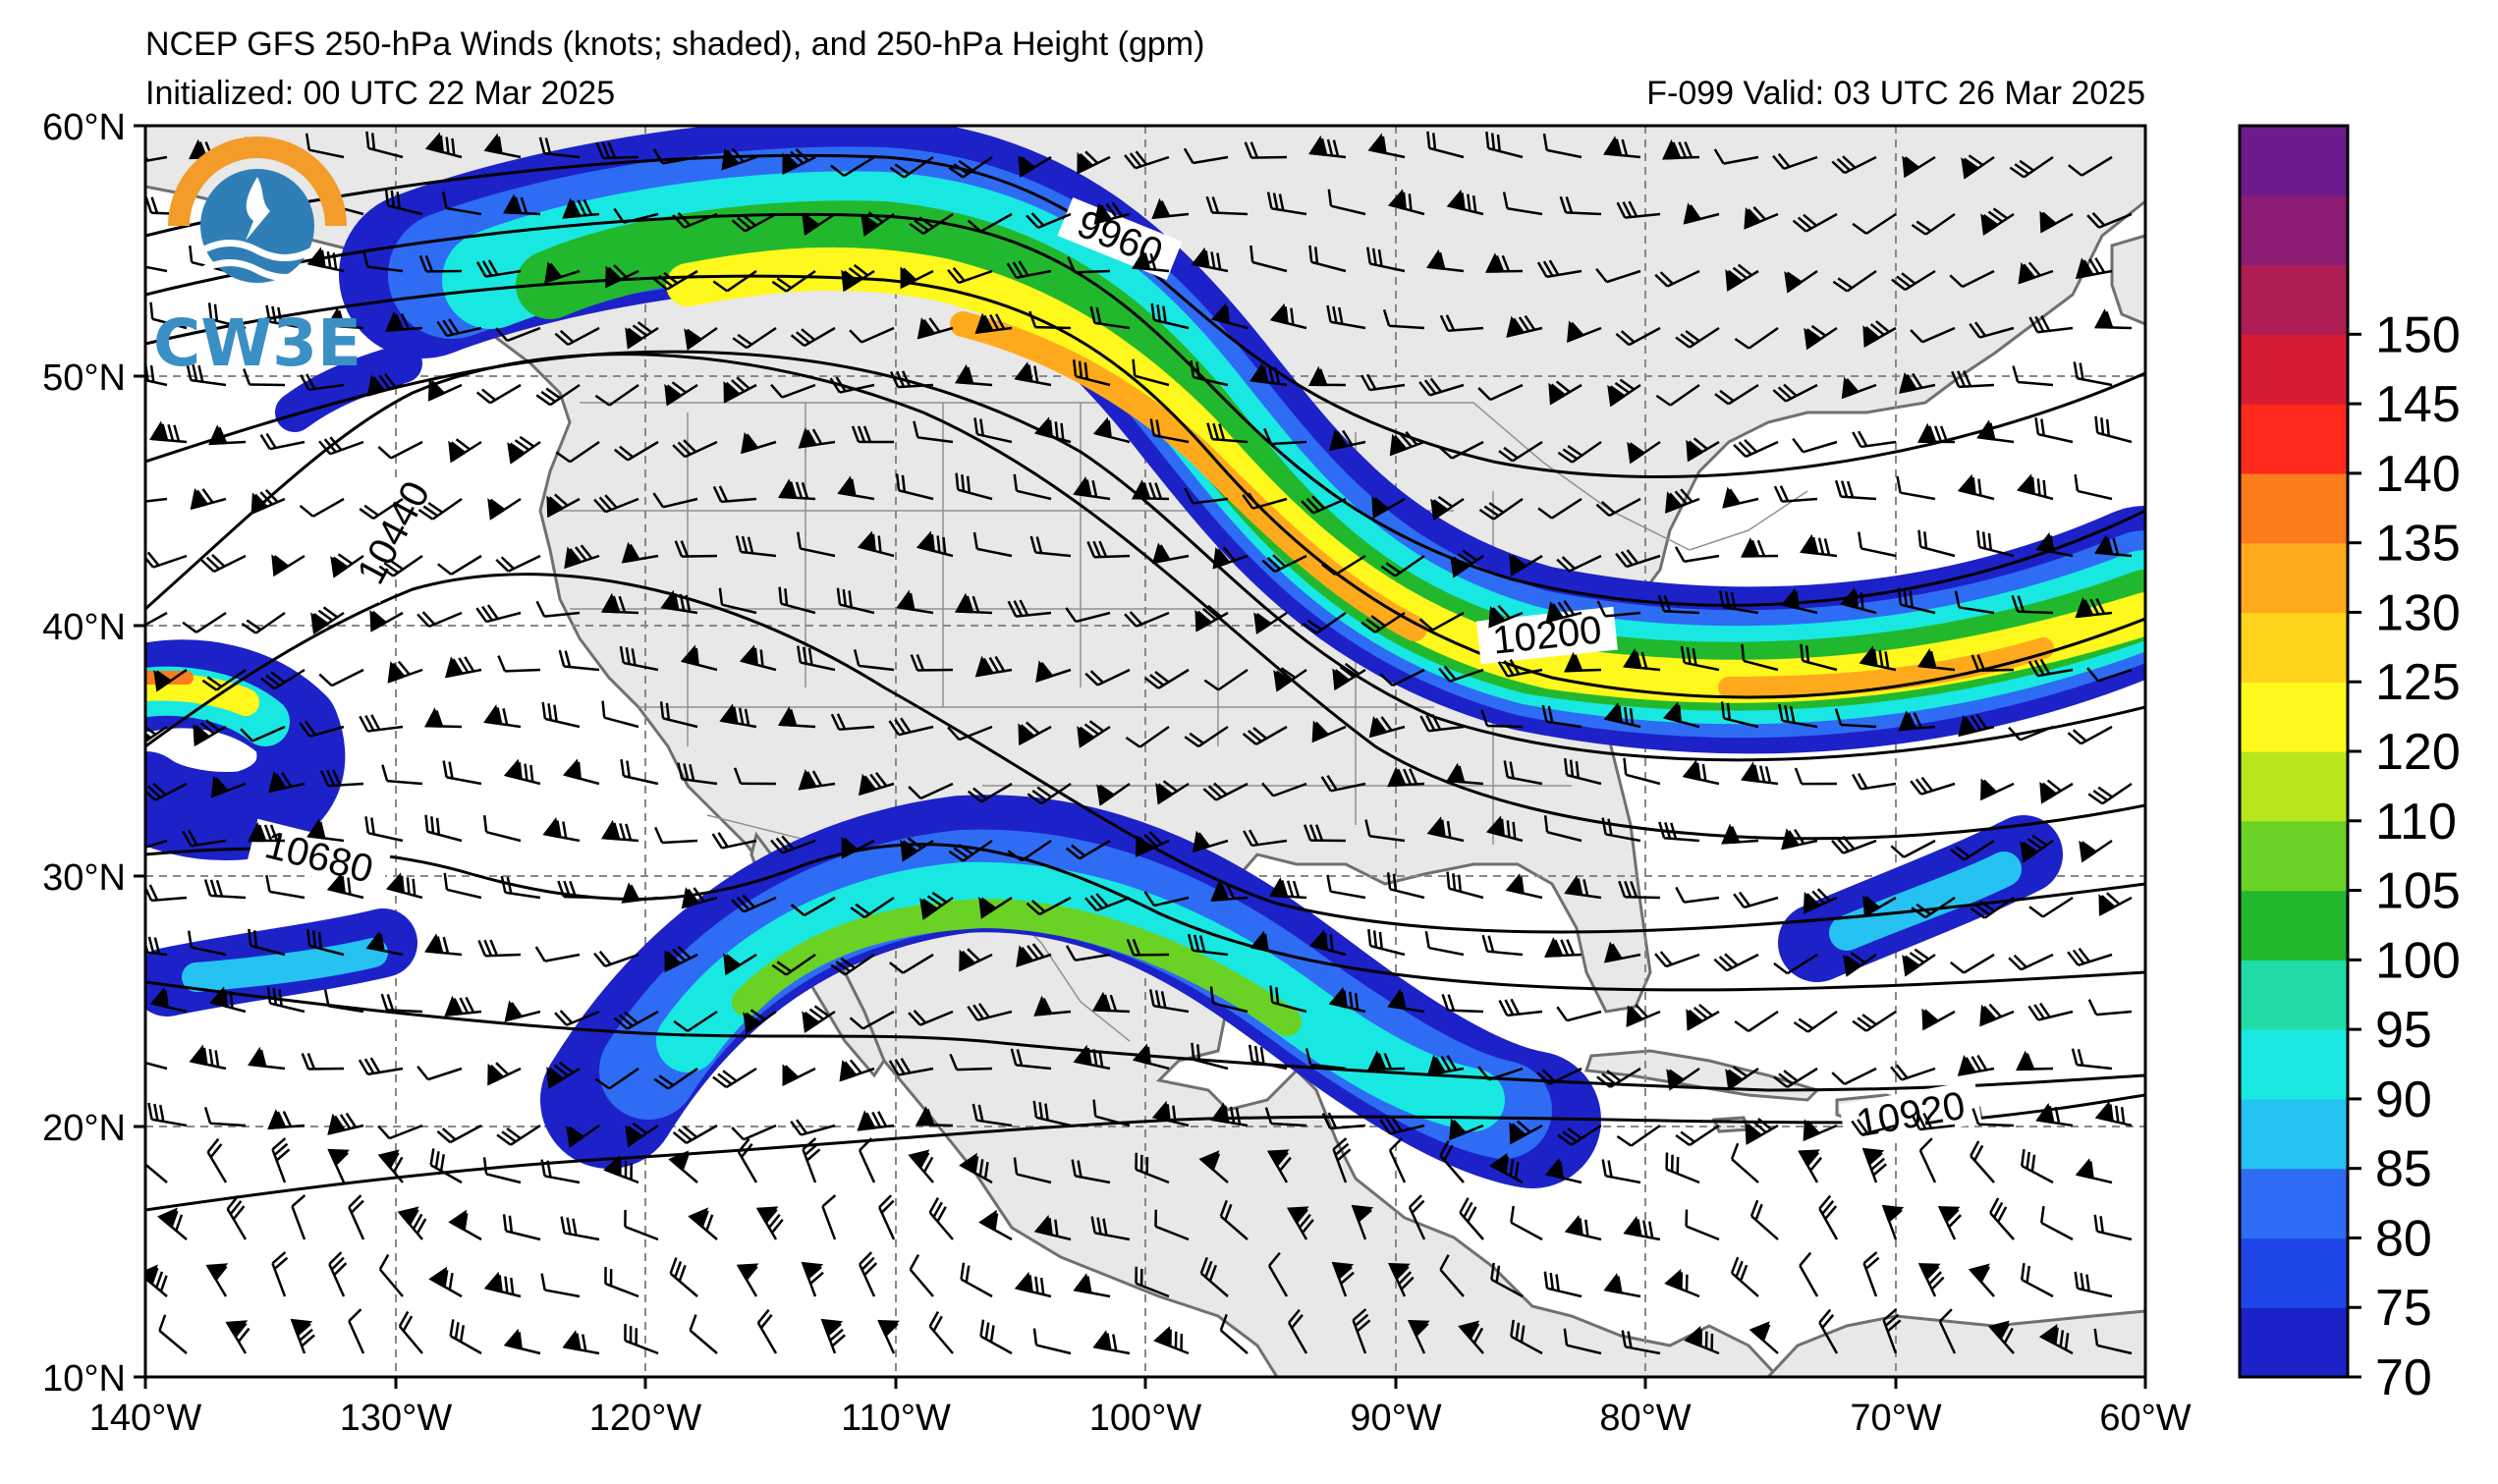 Image resolution: width=2498 pixels, height=1484 pixels. I want to click on colorbar-tick-label: 145, so click(2418, 404).